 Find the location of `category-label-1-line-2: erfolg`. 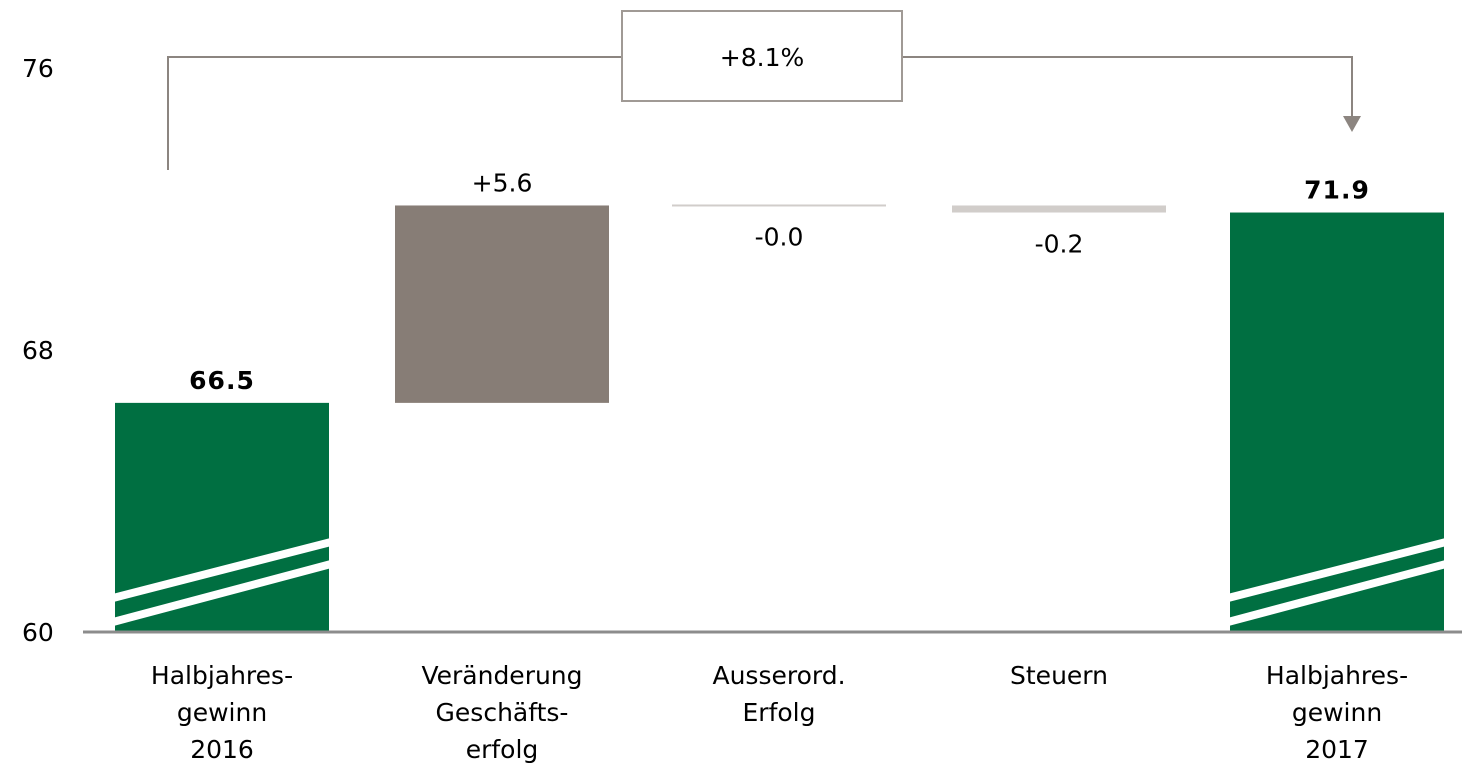

category-label-1-line-2: erfolg is located at coordinates (502, 749).